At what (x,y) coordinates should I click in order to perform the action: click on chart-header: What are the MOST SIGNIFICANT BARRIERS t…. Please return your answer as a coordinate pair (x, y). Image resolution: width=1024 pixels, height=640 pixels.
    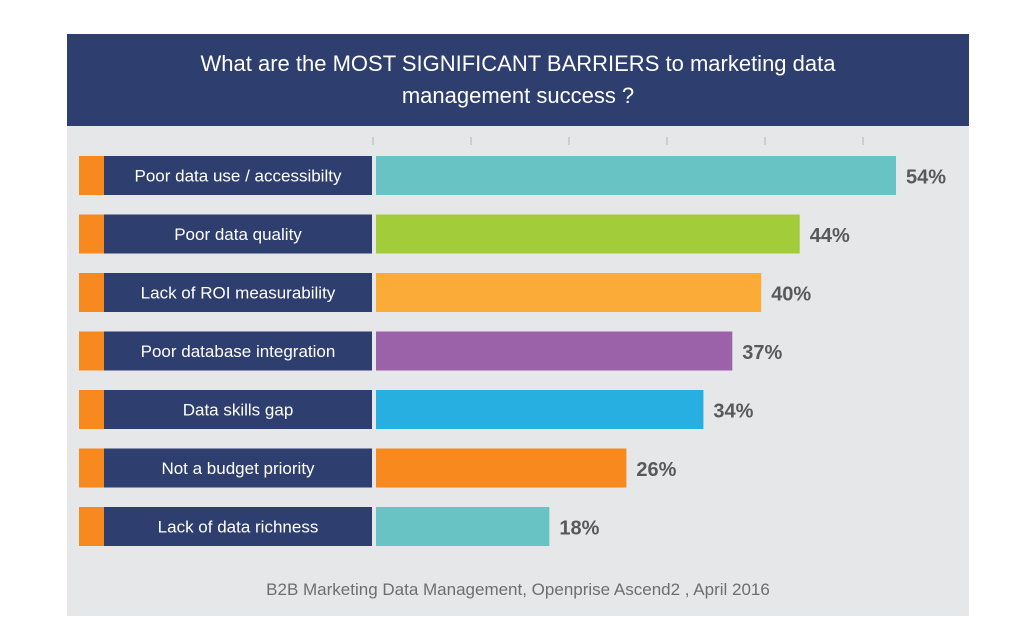
    Looking at the image, I should click on (518, 80).